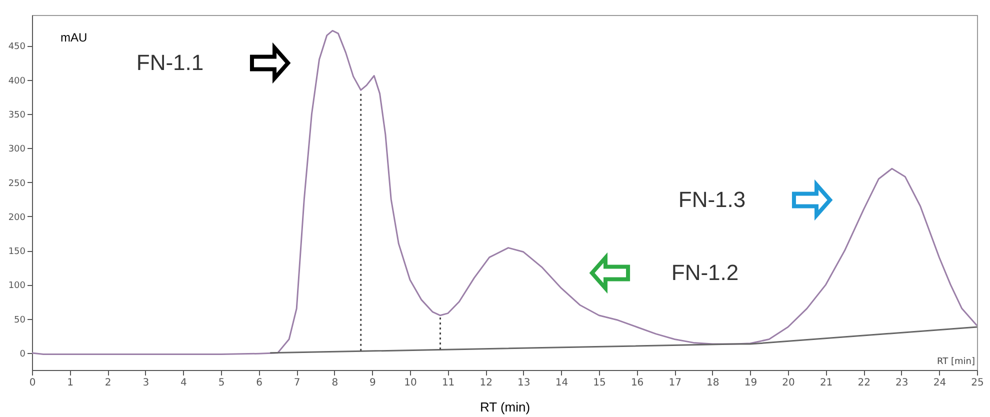 Image resolution: width=990 pixels, height=417 pixels. Describe the element at coordinates (505, 407) in the screenshot. I see `x-axis-title: RT (min)` at that location.